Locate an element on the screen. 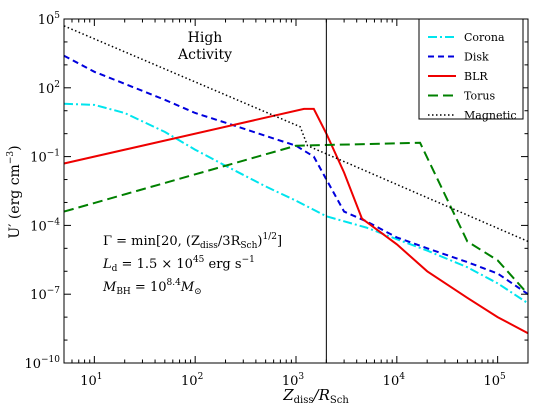 The width and height of the screenshot is (545, 411). x-tick-label: 104 is located at coordinates (394, 380).